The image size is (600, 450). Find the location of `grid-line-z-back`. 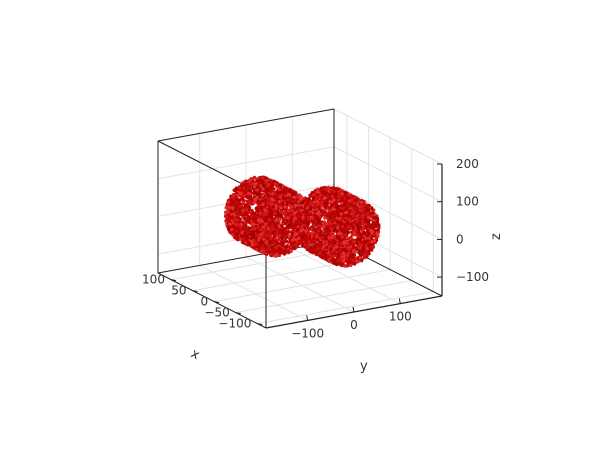

grid-line-z-back is located at coordinates (246, 163).